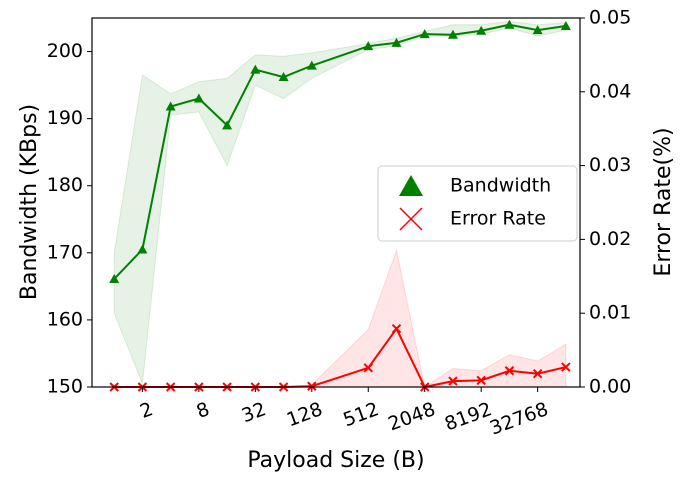 This screenshot has width=686, height=483. What do you see at coordinates (146, 410) in the screenshot?
I see `x-tick-label: 2` at bounding box center [146, 410].